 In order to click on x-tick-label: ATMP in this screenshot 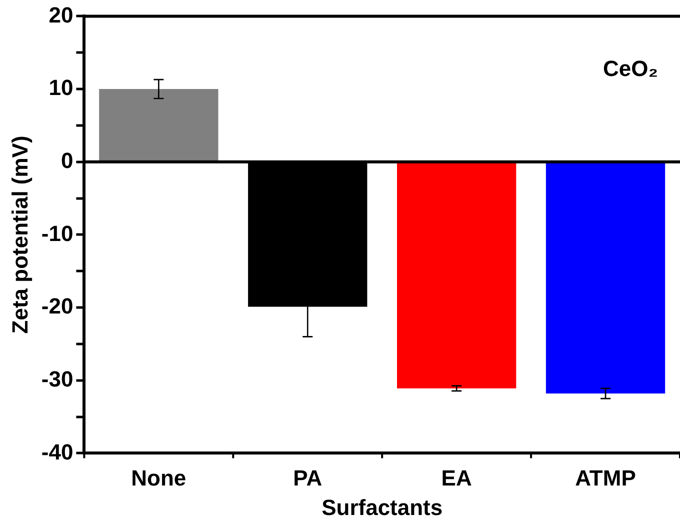, I will do `click(605, 477)`.